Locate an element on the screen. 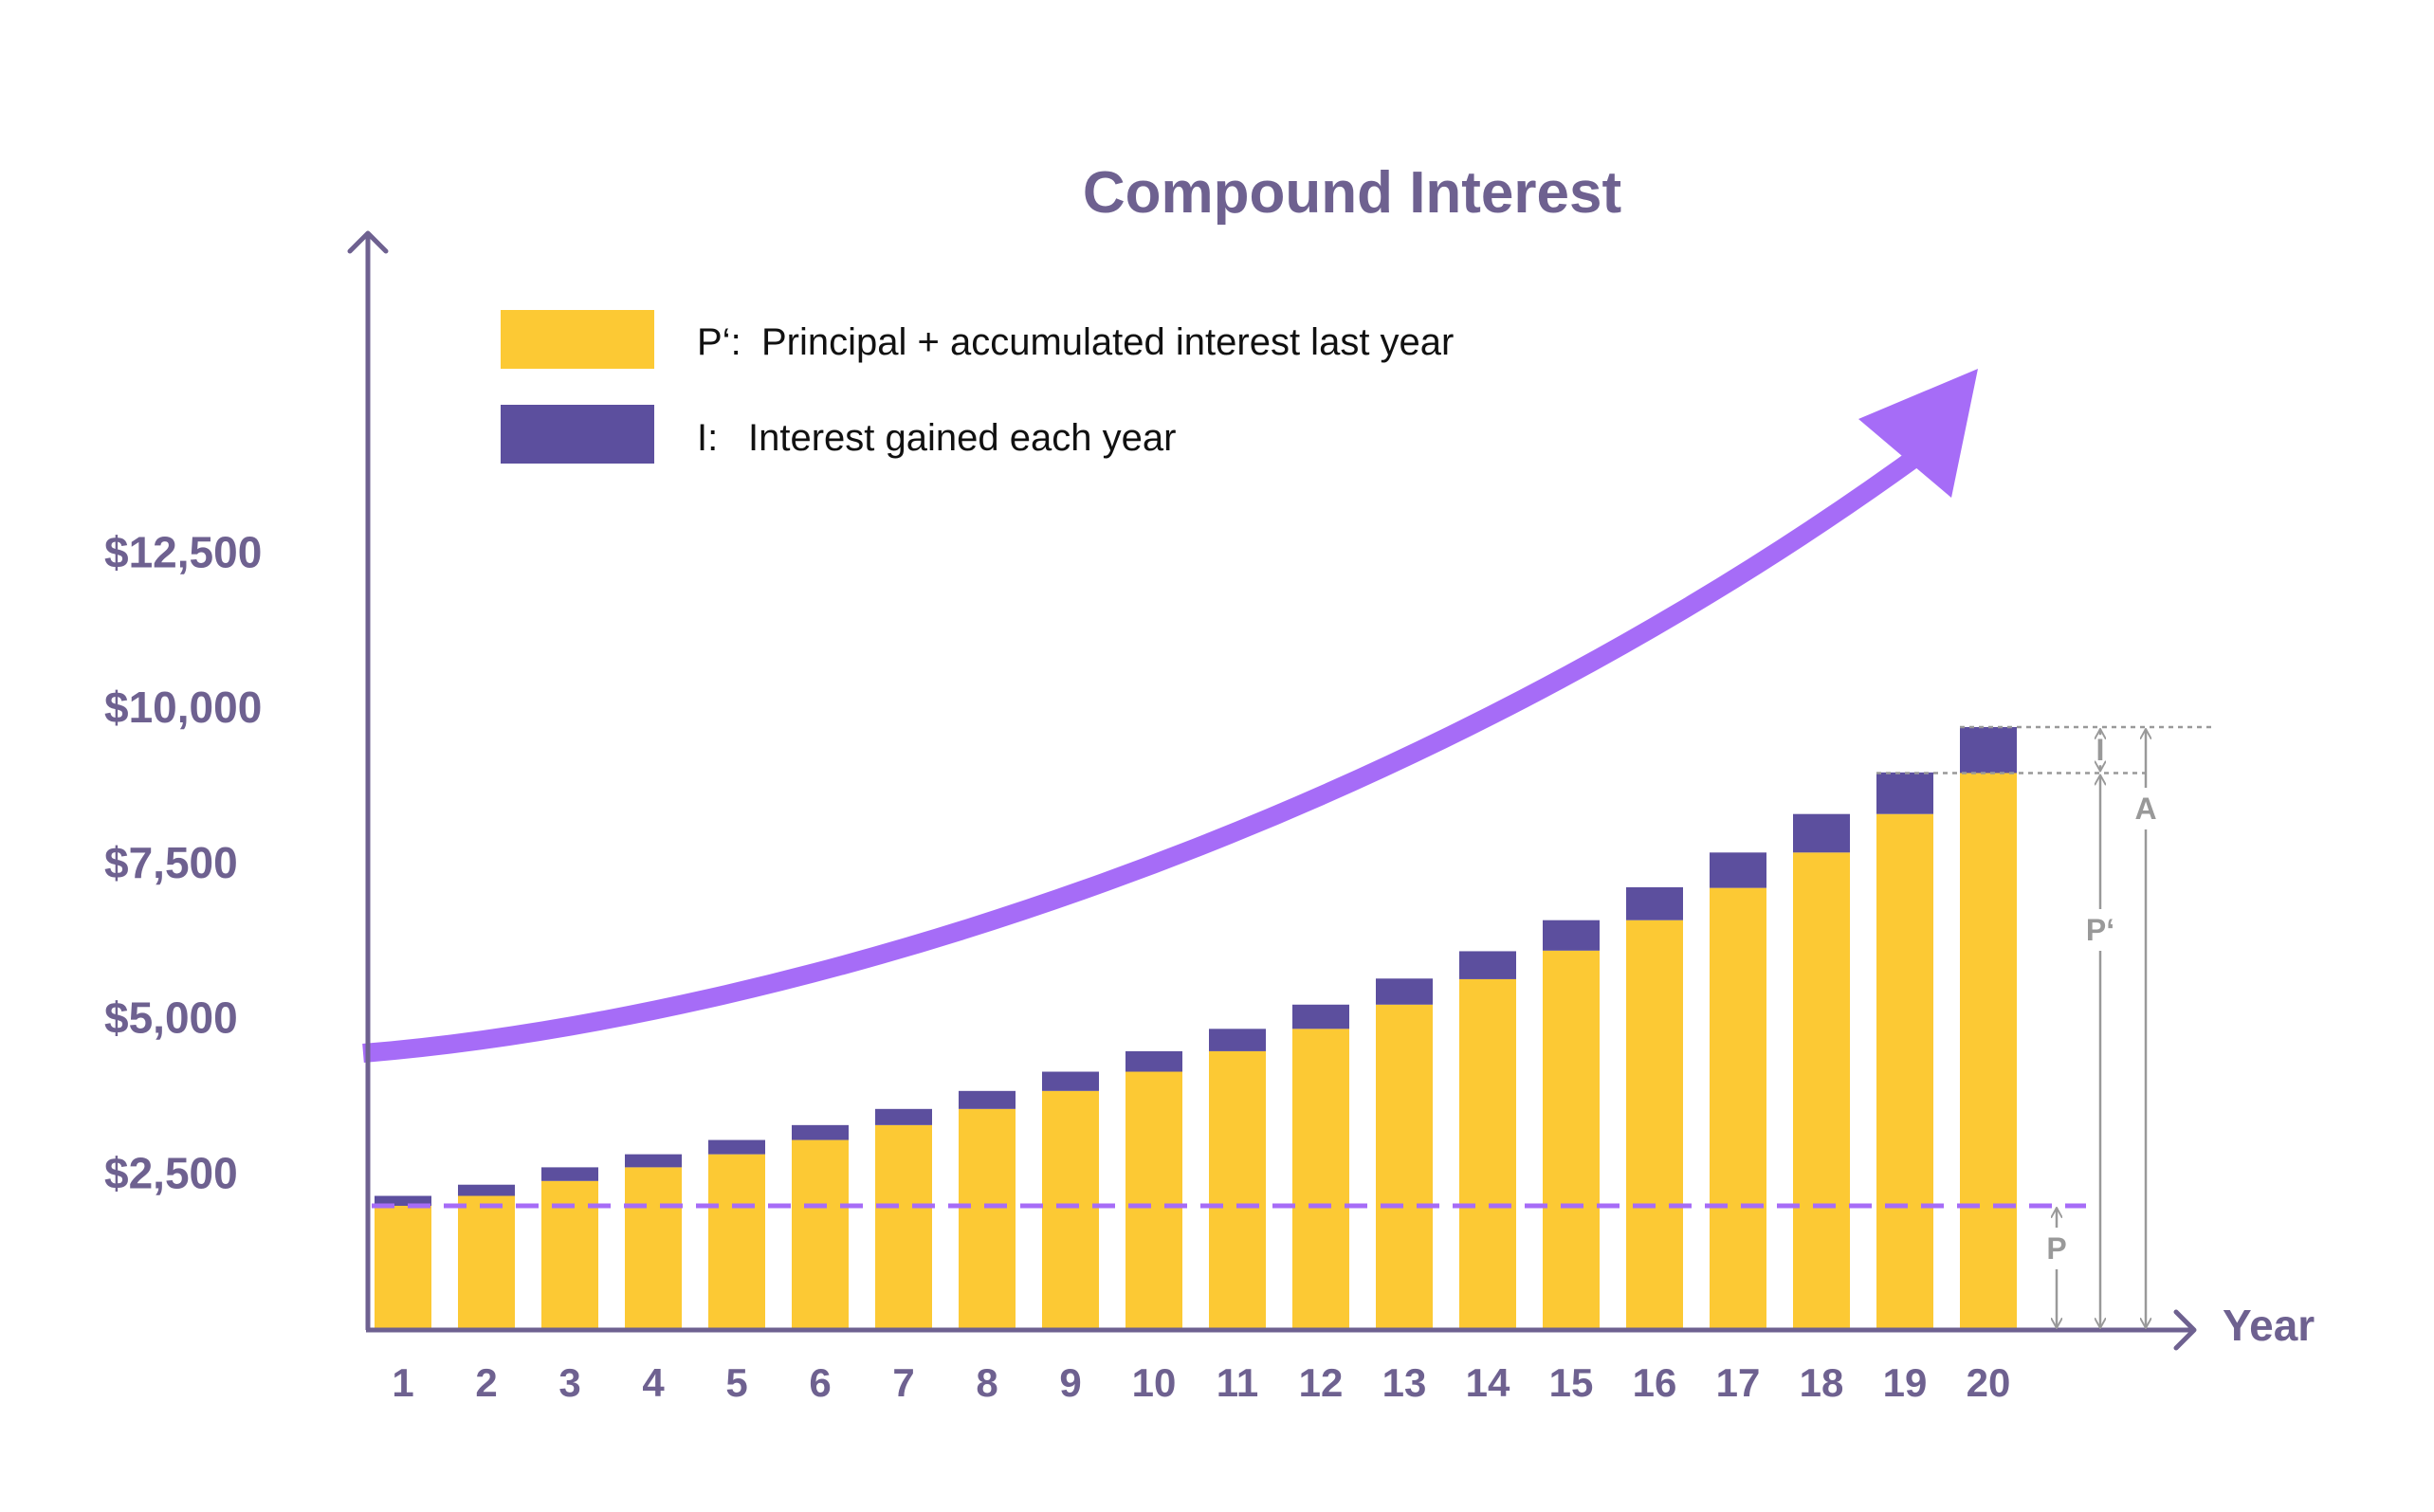 The image size is (2434, 1512). x-tick-label: 8 is located at coordinates (986, 1383).